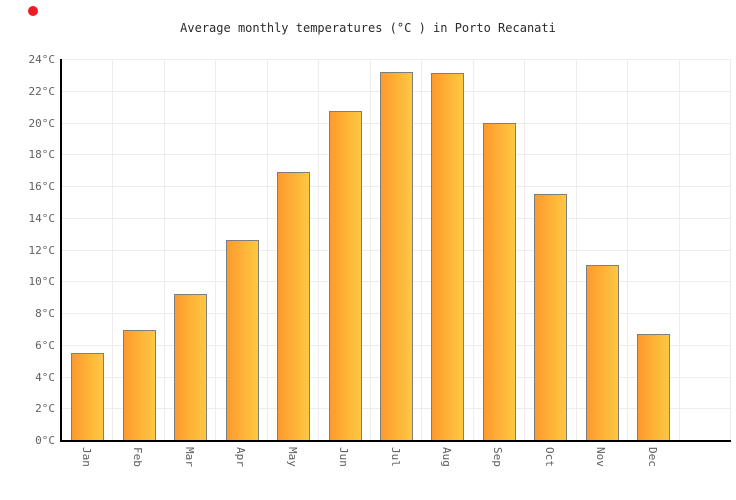  What do you see at coordinates (344, 457) in the screenshot?
I see `x-tick-label: Jun` at bounding box center [344, 457].